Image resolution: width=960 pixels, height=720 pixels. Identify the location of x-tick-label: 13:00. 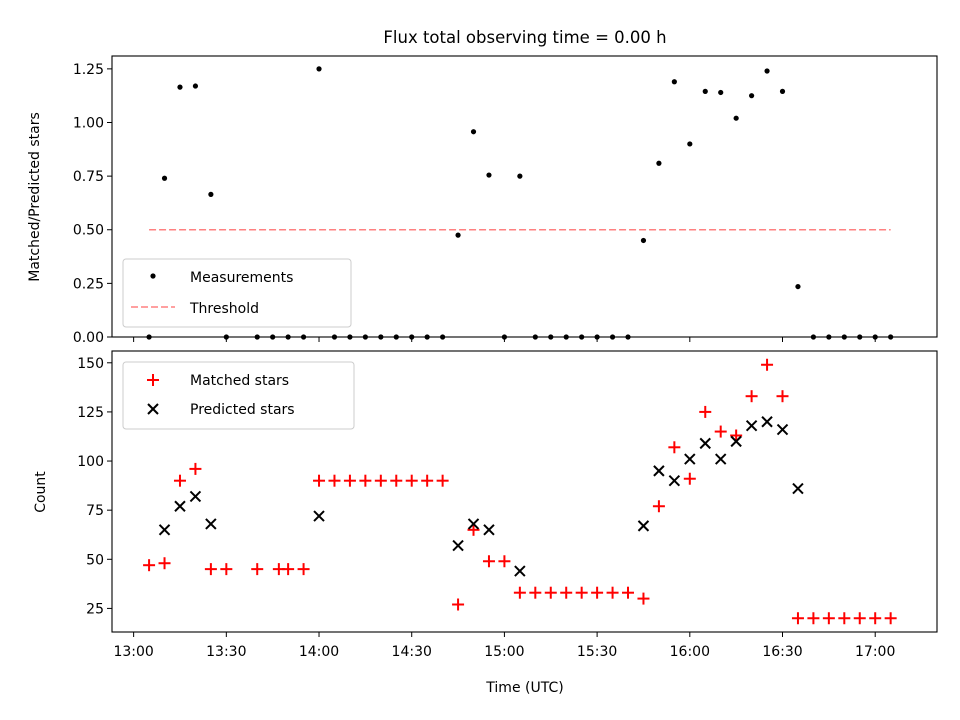
(133, 652).